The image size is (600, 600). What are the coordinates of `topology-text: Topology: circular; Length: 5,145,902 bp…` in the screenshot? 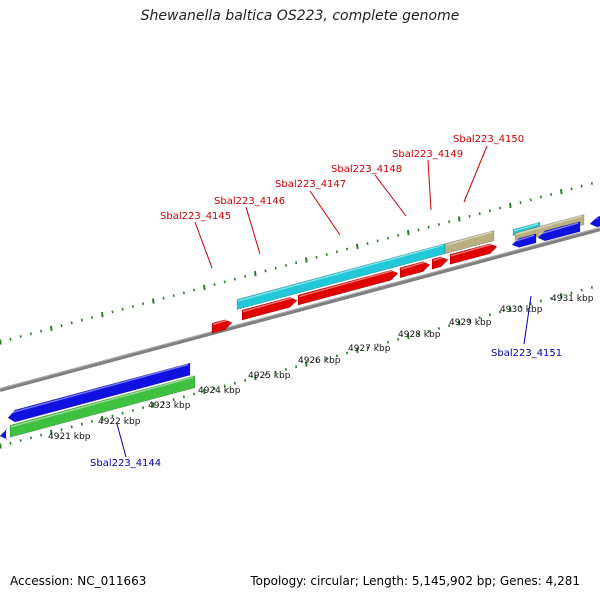 It's located at (415, 581).